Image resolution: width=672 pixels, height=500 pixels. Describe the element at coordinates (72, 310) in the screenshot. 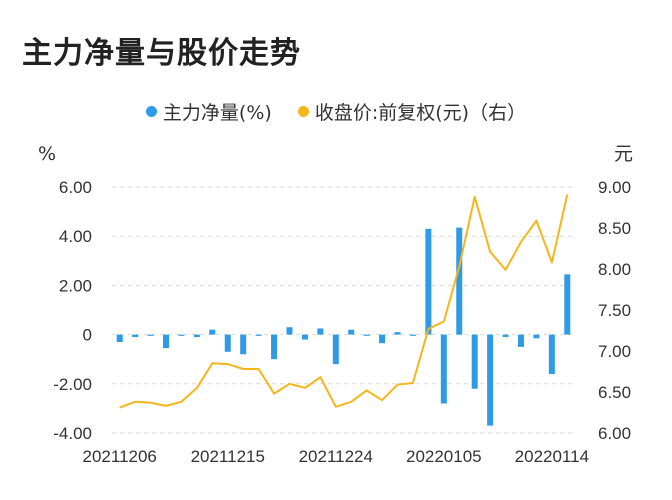

I see `left-axis: 6.00 4.00 2.00 0 -2.00 -4.00` at that location.